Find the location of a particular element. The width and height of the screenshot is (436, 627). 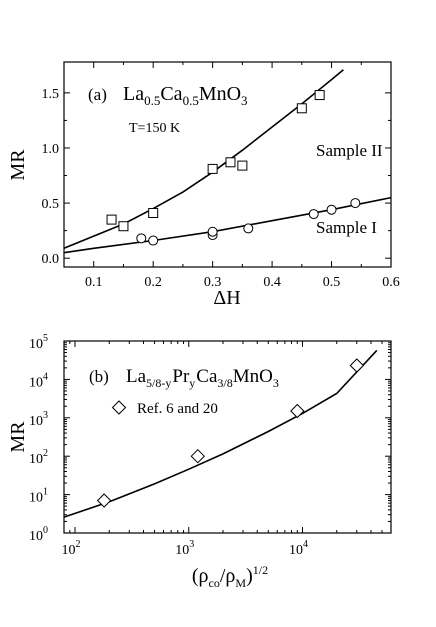

y-tick-label: 0.0 is located at coordinates (51, 259).